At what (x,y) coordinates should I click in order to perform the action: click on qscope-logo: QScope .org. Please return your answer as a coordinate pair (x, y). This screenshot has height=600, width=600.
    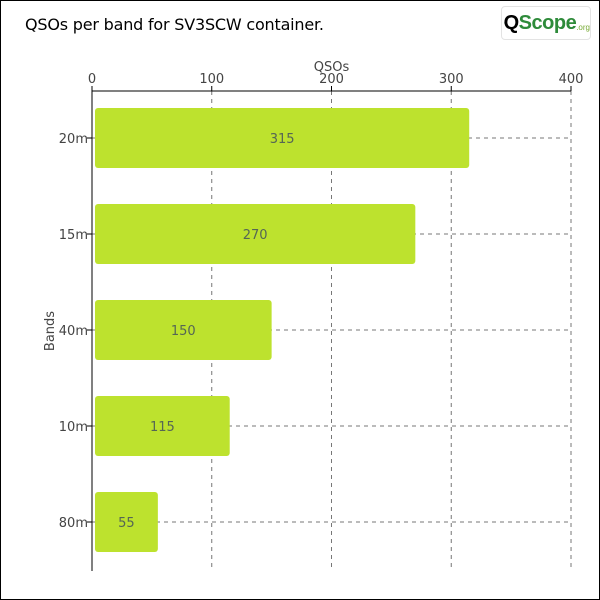
    Looking at the image, I should click on (546, 23).